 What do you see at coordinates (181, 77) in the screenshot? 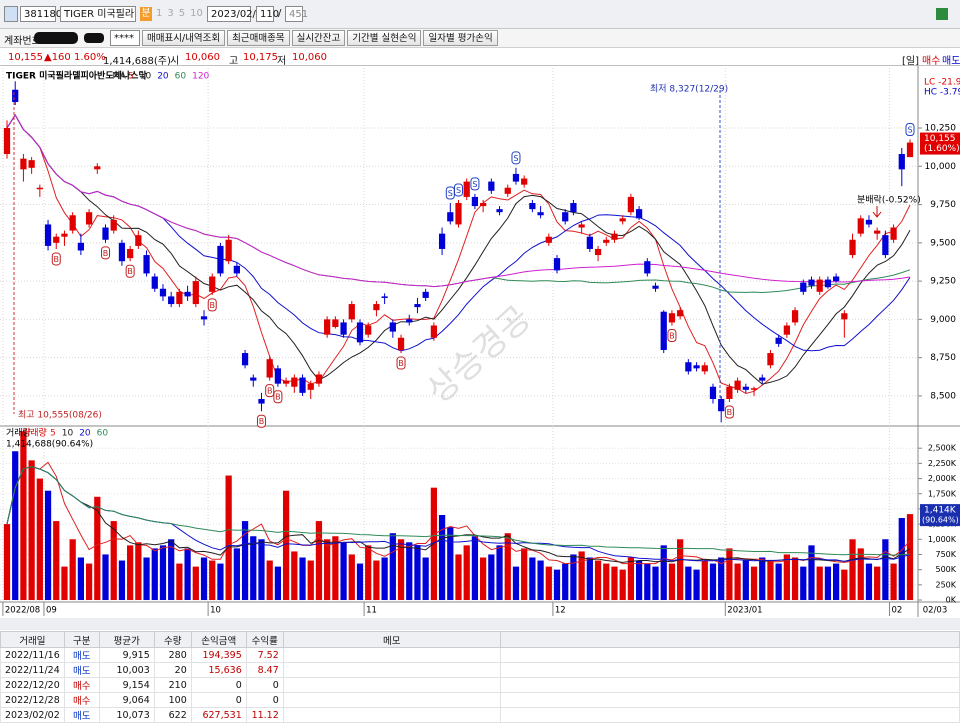
I see `ma-legend-item: 60` at bounding box center [181, 77].